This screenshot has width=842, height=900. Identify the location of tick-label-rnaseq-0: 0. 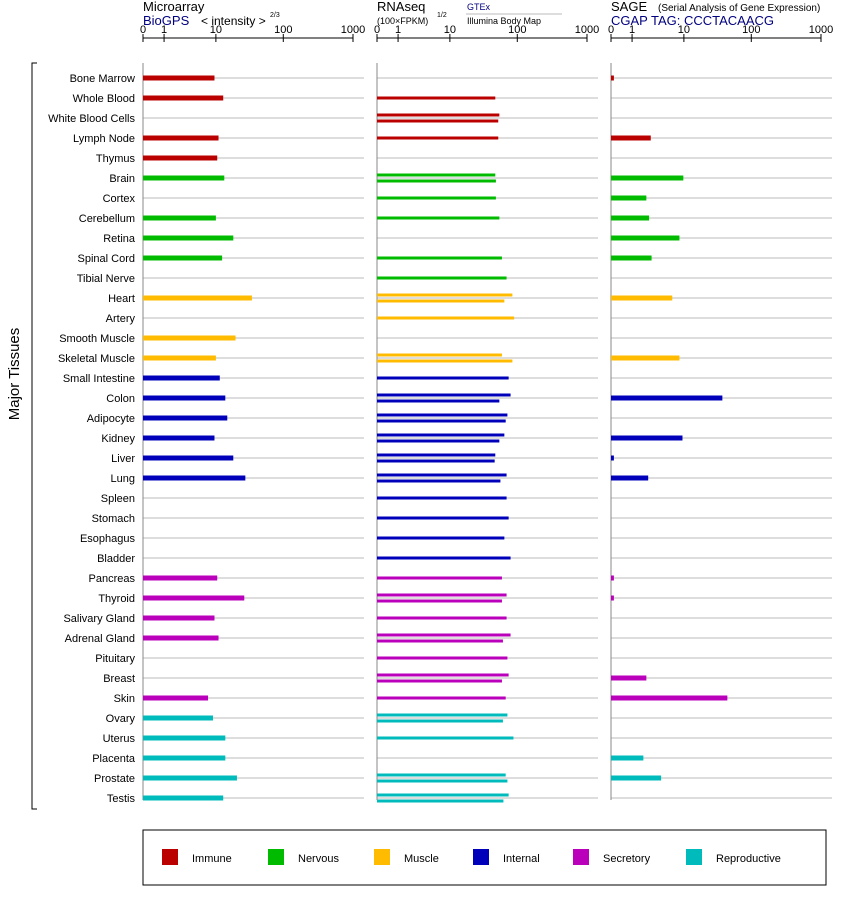
(377, 30).